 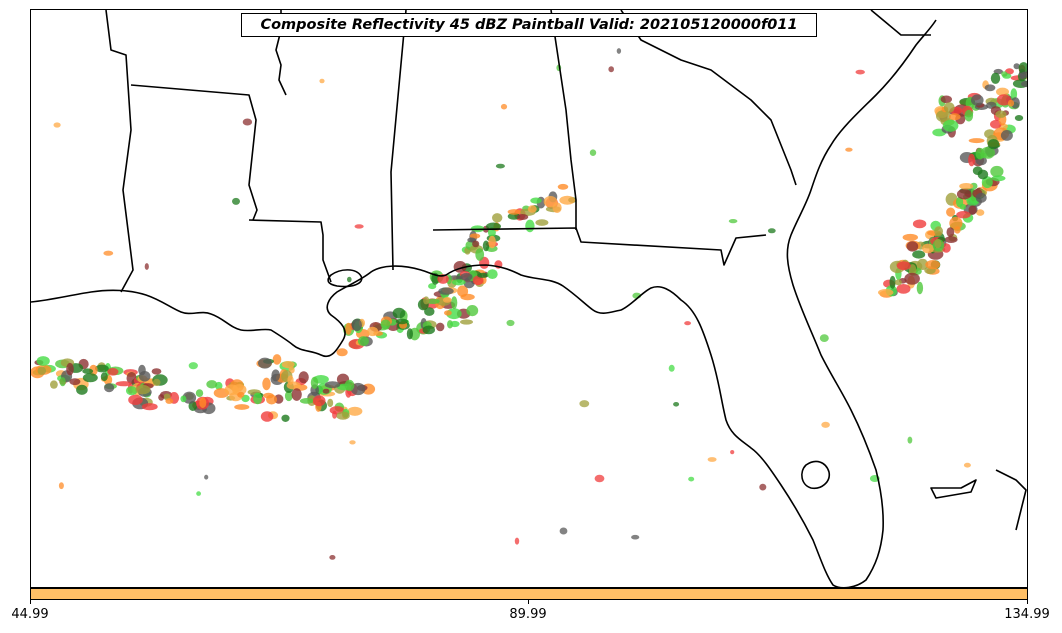 I want to click on state-border-nc, so click(x=900, y=23).